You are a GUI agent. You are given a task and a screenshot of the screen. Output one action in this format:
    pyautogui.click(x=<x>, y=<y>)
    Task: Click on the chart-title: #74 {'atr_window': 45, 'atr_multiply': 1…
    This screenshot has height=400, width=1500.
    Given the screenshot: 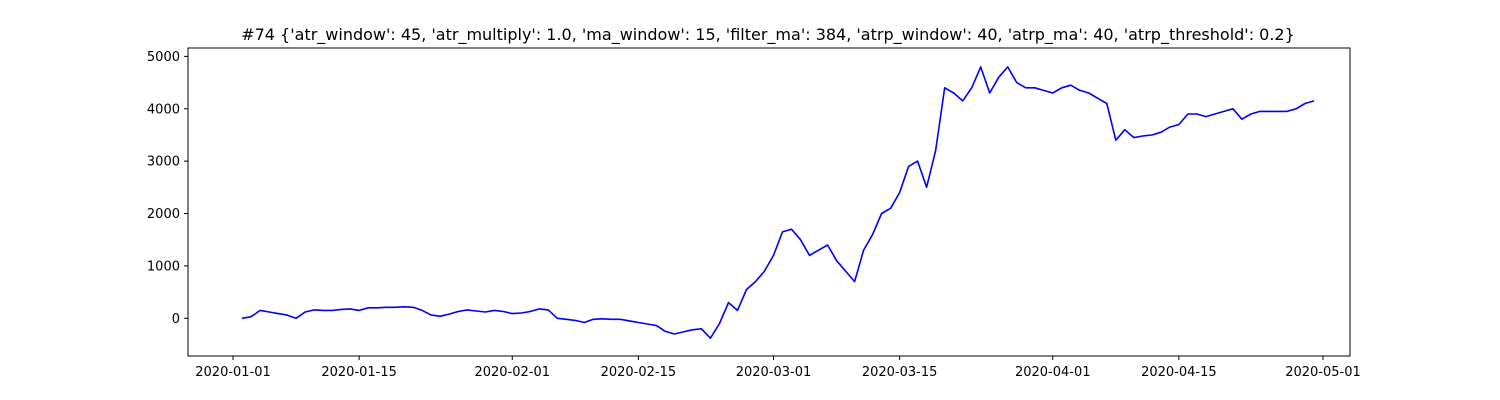 What is the action you would take?
    pyautogui.click(x=768, y=35)
    